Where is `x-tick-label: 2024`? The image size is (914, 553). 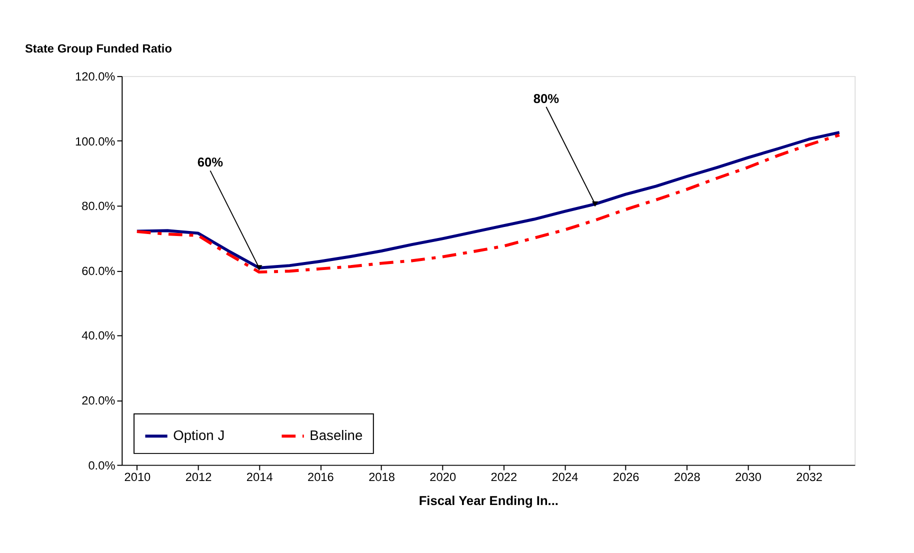 x-tick-label: 2024 is located at coordinates (565, 477).